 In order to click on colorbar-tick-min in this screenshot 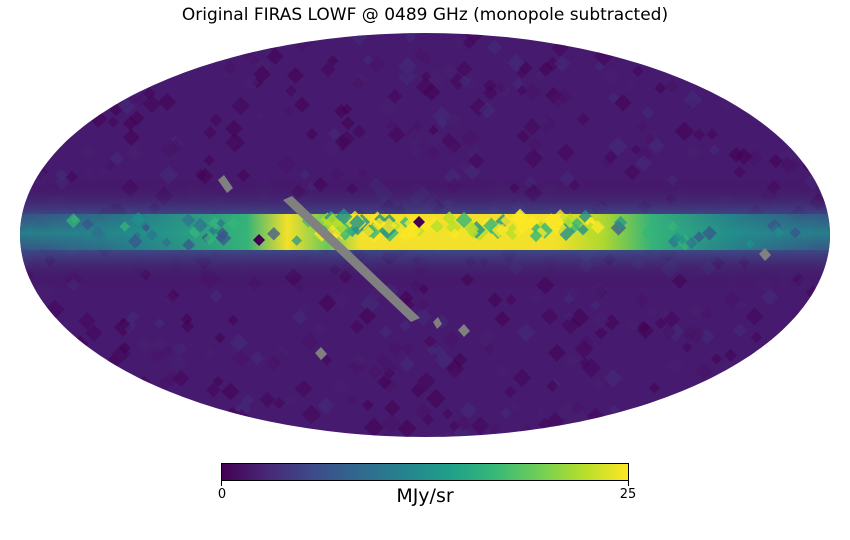, I will do `click(221, 483)`.